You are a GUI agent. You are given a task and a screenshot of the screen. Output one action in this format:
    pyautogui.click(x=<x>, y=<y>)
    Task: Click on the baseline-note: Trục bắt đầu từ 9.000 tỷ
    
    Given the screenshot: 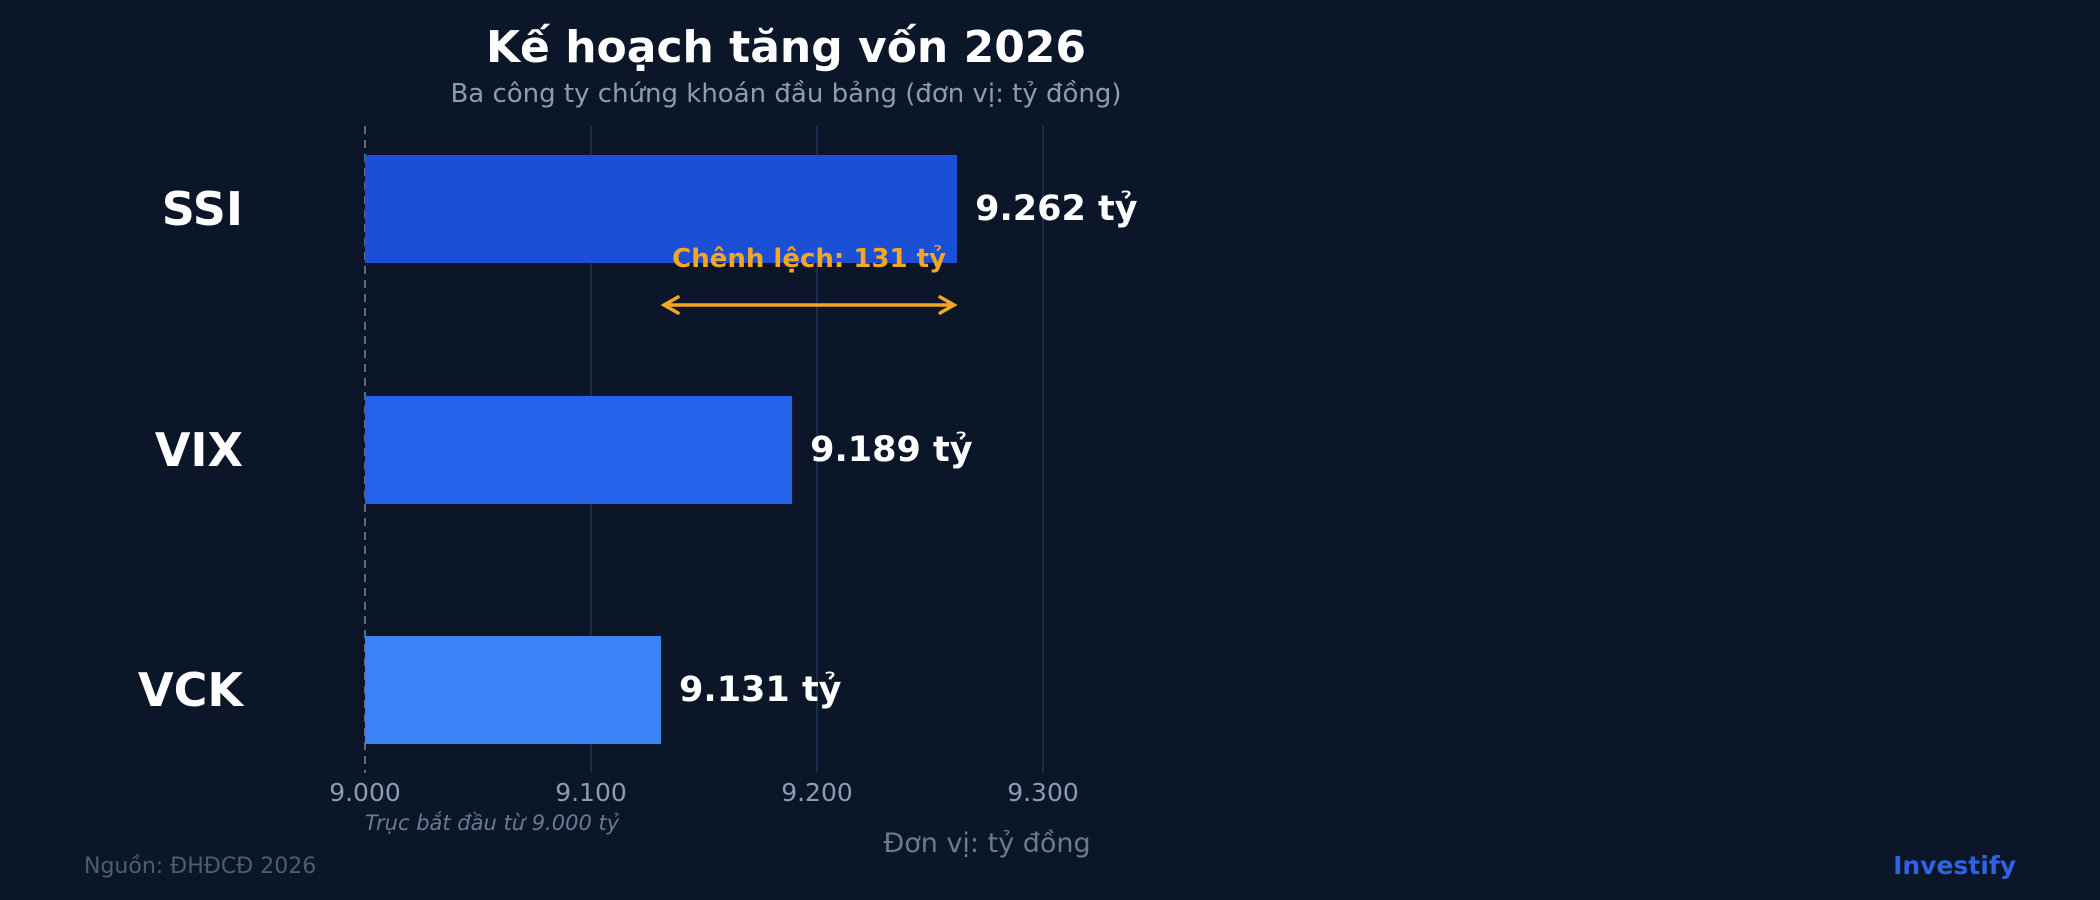 What is the action you would take?
    pyautogui.click(x=492, y=823)
    